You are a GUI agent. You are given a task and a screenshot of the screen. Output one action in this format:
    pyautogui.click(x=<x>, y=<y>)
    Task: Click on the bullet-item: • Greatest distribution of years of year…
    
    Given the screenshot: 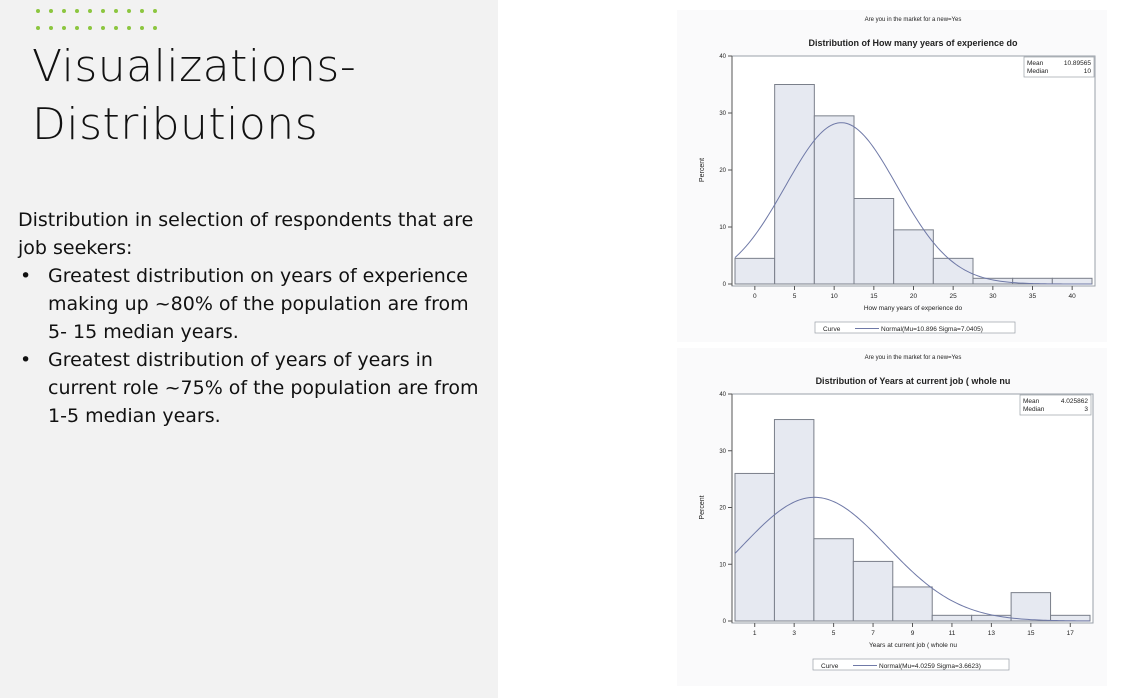 What is the action you would take?
    pyautogui.click(x=253, y=388)
    